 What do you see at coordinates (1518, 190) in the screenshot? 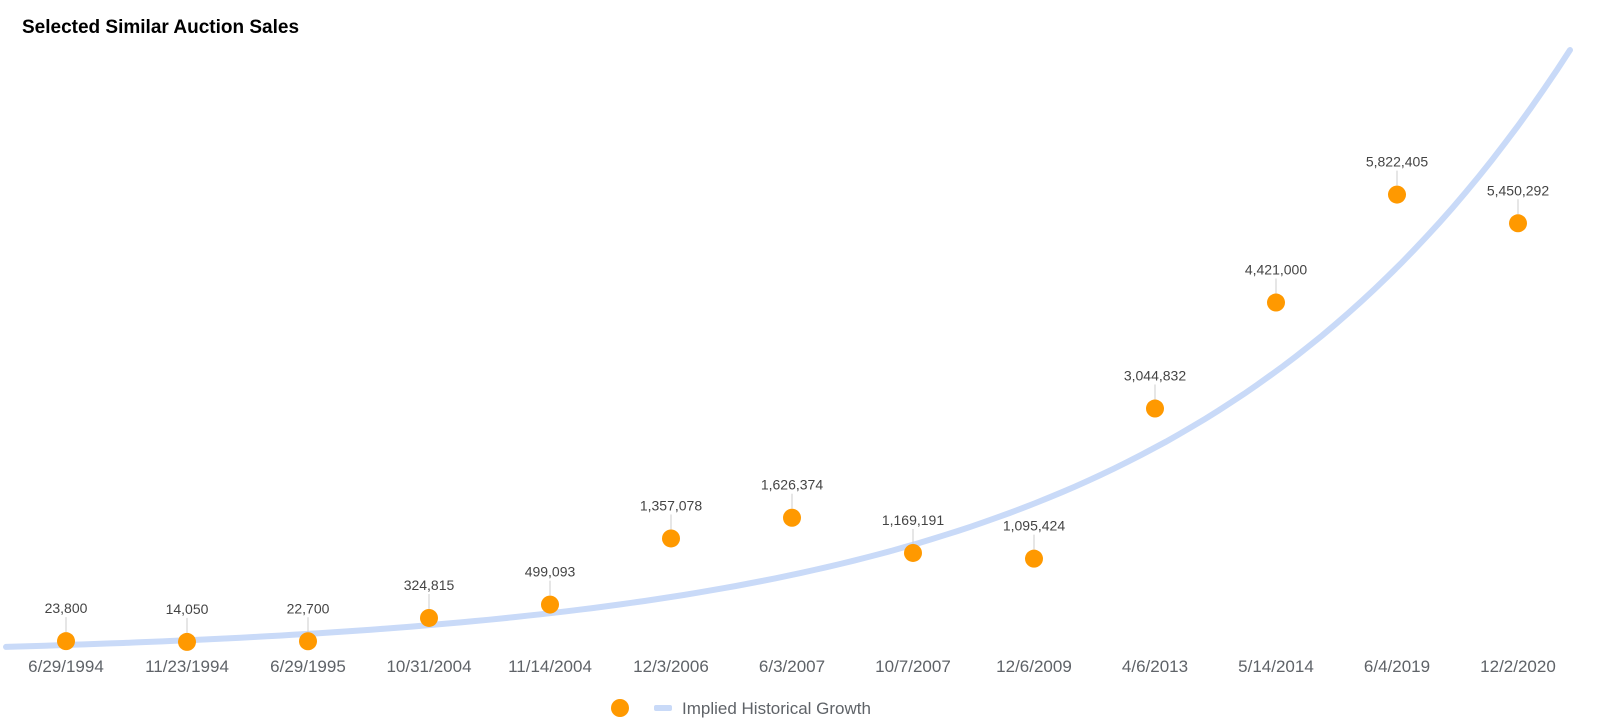
I see `data-label: 5,450,292` at bounding box center [1518, 190].